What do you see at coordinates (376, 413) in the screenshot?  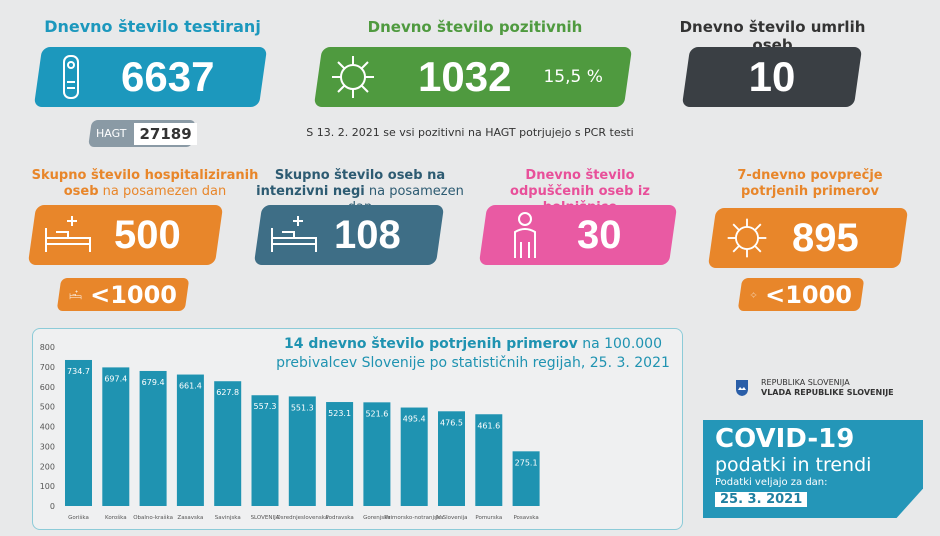 I see `bar-value-label: 521.6` at bounding box center [376, 413].